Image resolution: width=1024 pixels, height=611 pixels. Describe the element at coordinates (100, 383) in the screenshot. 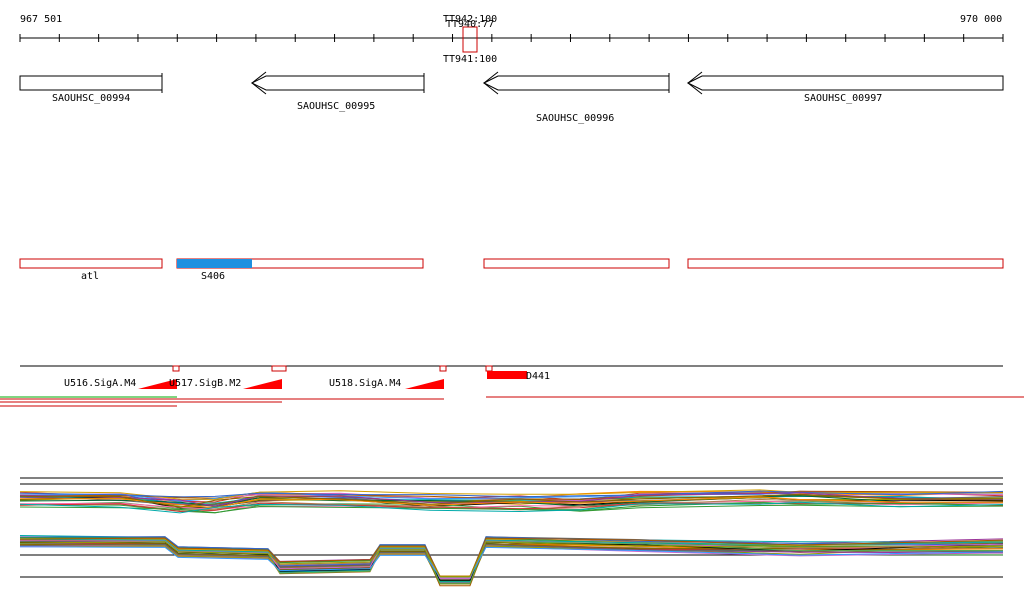

I see `tu-label: U516.SigA.M4` at that location.